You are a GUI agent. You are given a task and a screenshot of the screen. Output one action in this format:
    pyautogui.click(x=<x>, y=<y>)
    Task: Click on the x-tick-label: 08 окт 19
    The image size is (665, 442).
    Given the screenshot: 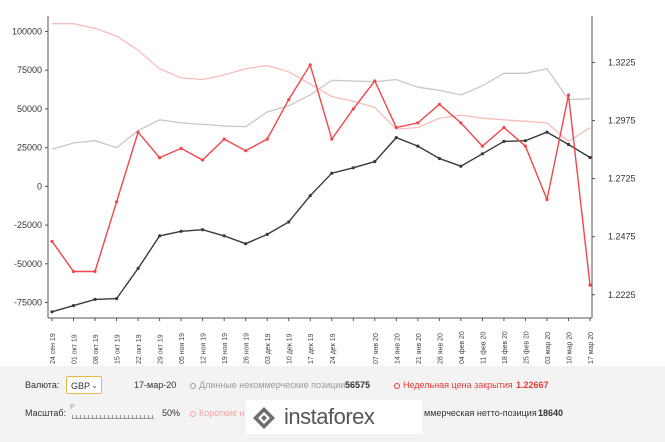 What is the action you would take?
    pyautogui.click(x=96, y=349)
    